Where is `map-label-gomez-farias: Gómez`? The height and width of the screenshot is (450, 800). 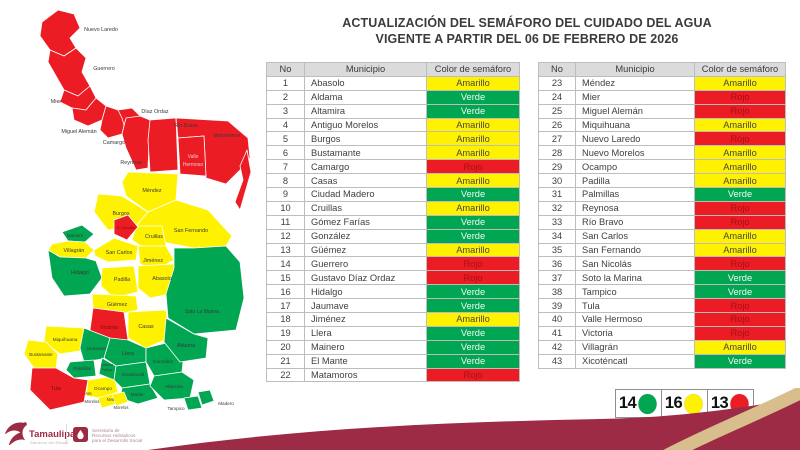
map-label-gomez-farias: Gómez is located at coordinates (107, 365).